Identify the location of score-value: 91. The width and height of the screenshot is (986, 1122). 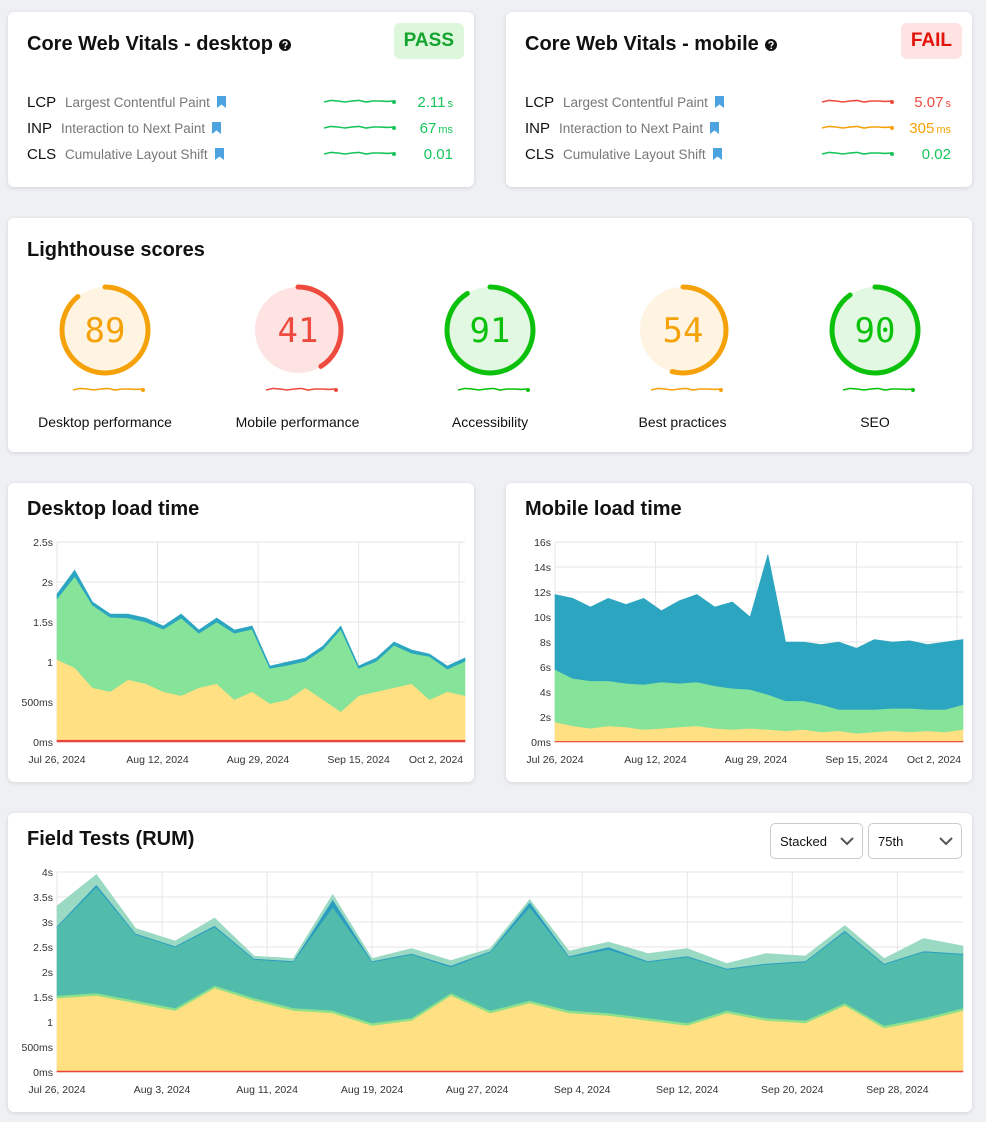
(490, 331).